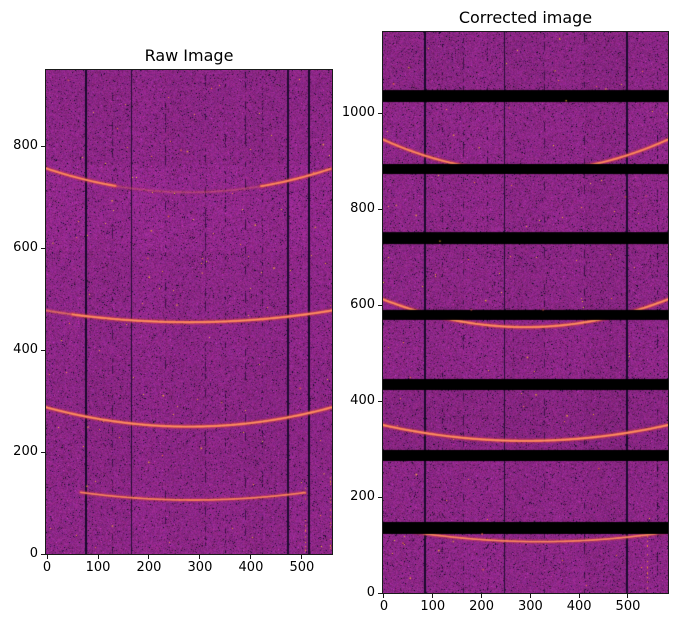 The width and height of the screenshot is (676, 628). I want to click on corrected-image-title: Corrected image, so click(525, 17).